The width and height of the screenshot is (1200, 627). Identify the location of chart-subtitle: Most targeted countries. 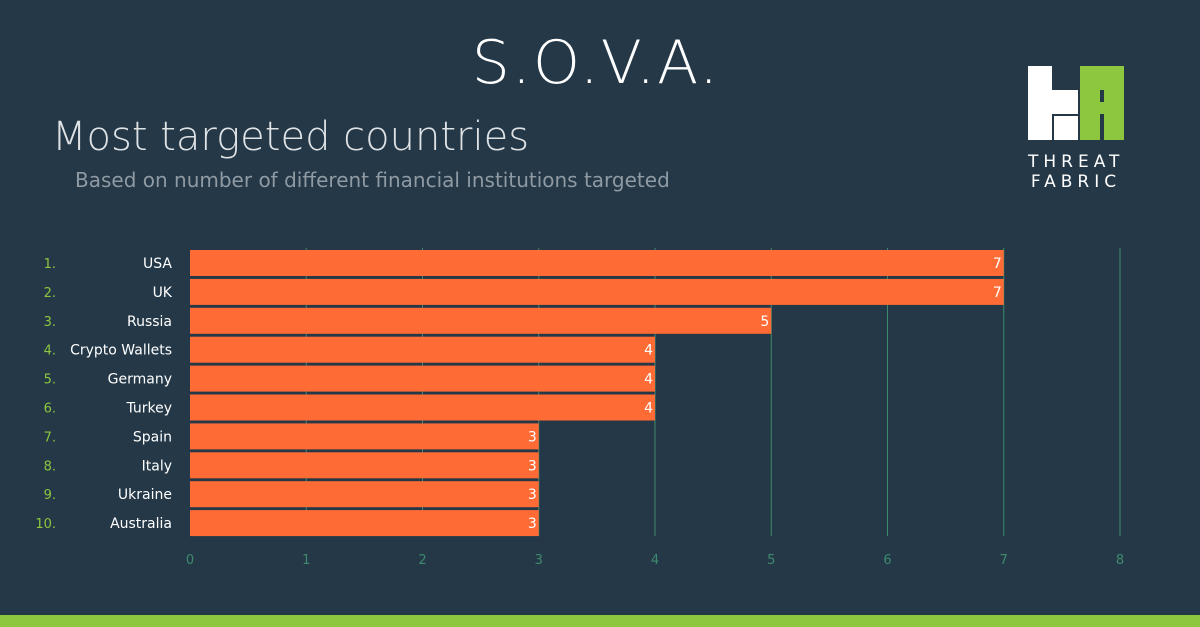
(291, 137).